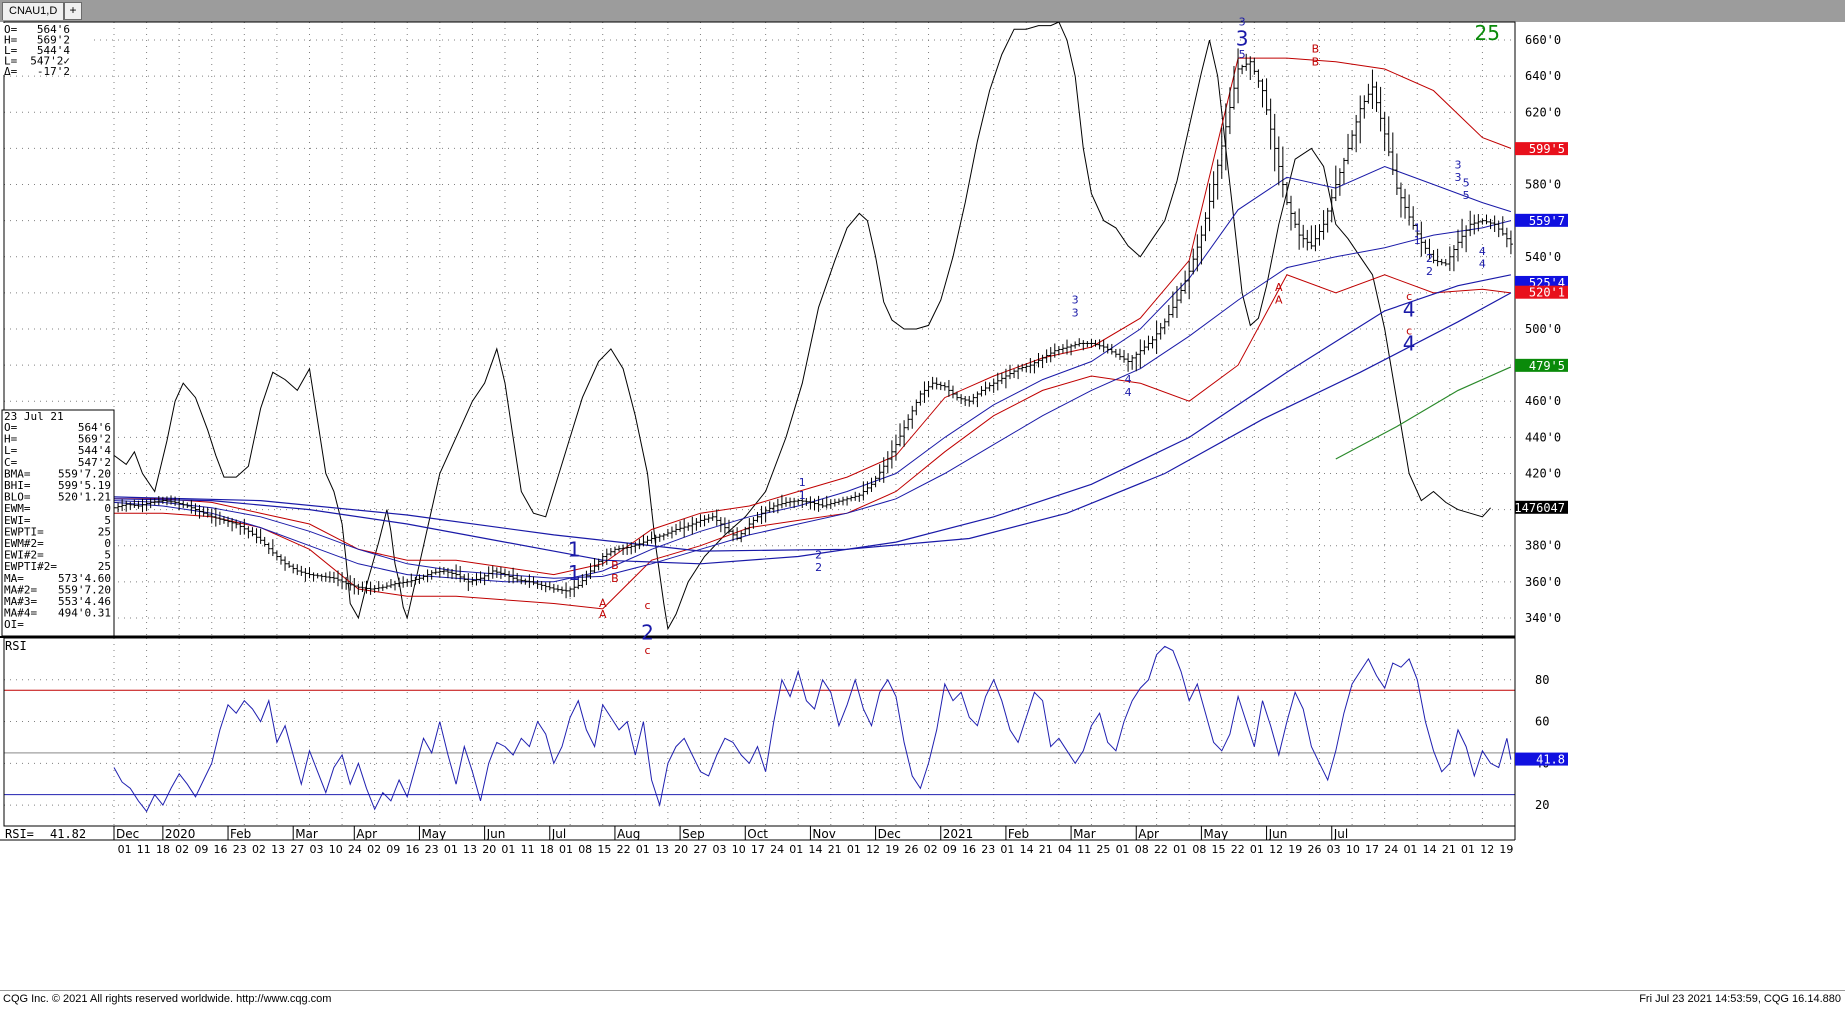 This screenshot has height=1009, width=1845. I want to click on quote-value: 547'2✓, so click(50, 61).